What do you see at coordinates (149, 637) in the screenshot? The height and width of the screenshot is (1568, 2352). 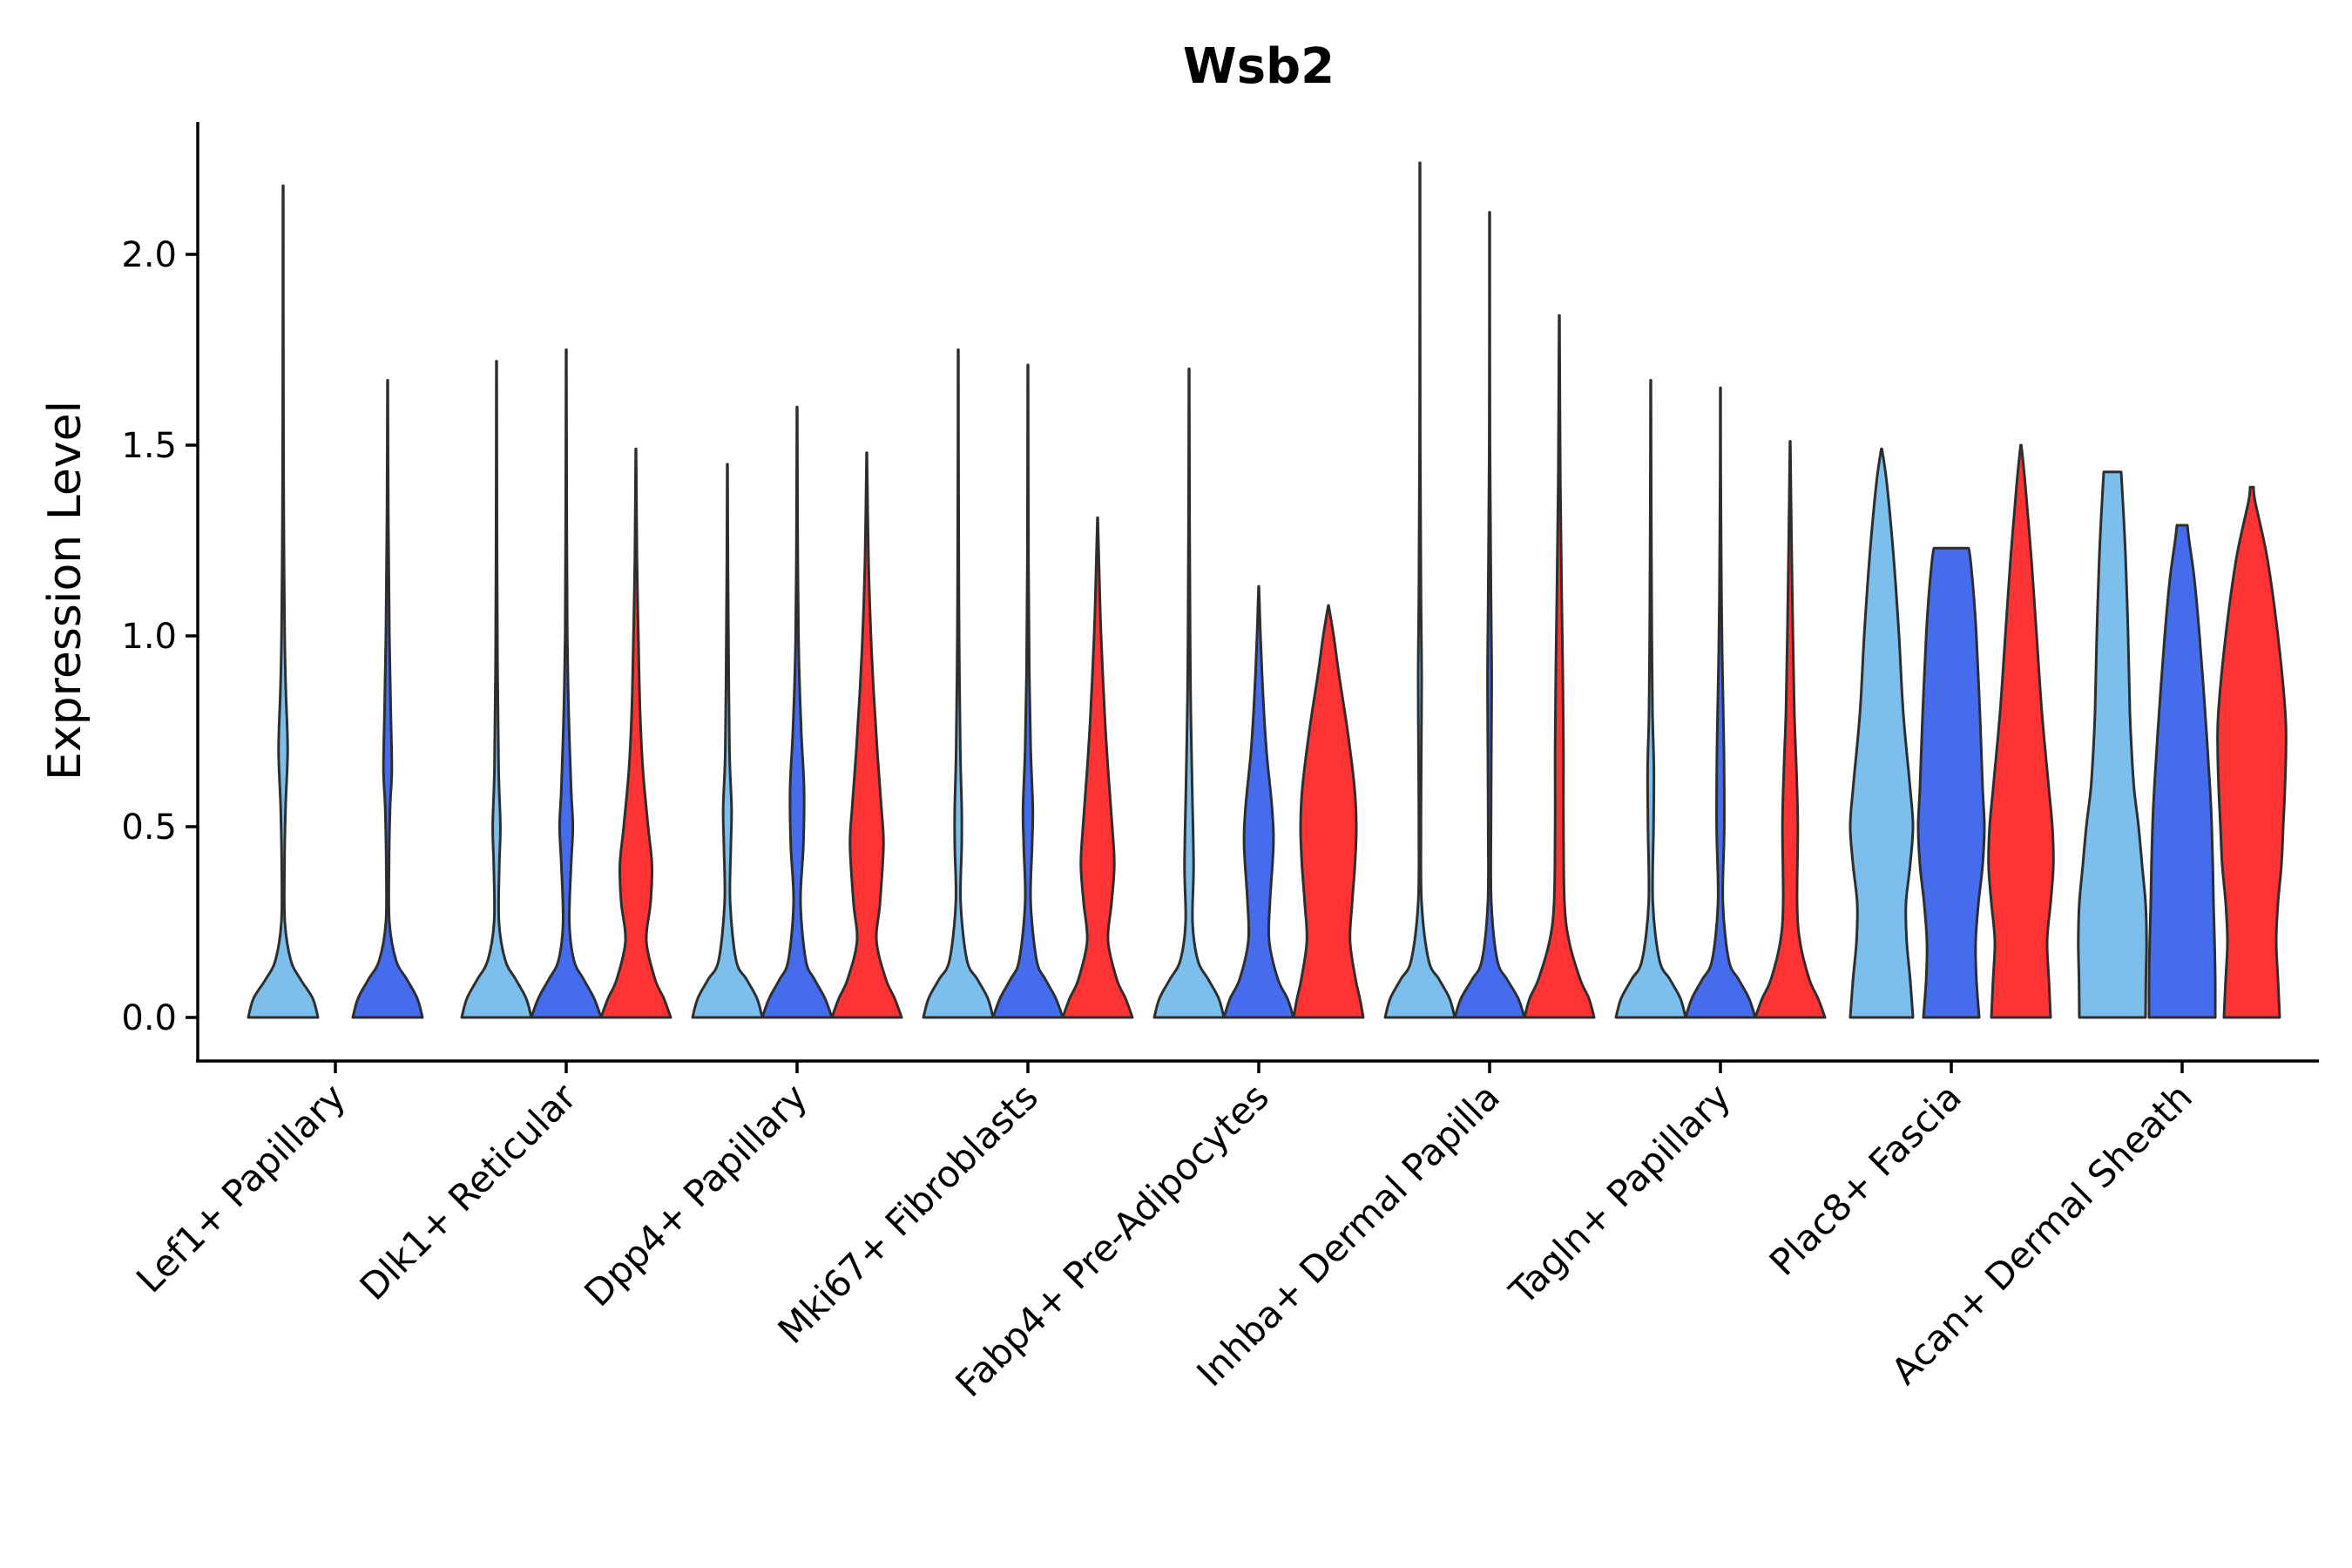 I see `y-tick-label: 1.0` at bounding box center [149, 637].